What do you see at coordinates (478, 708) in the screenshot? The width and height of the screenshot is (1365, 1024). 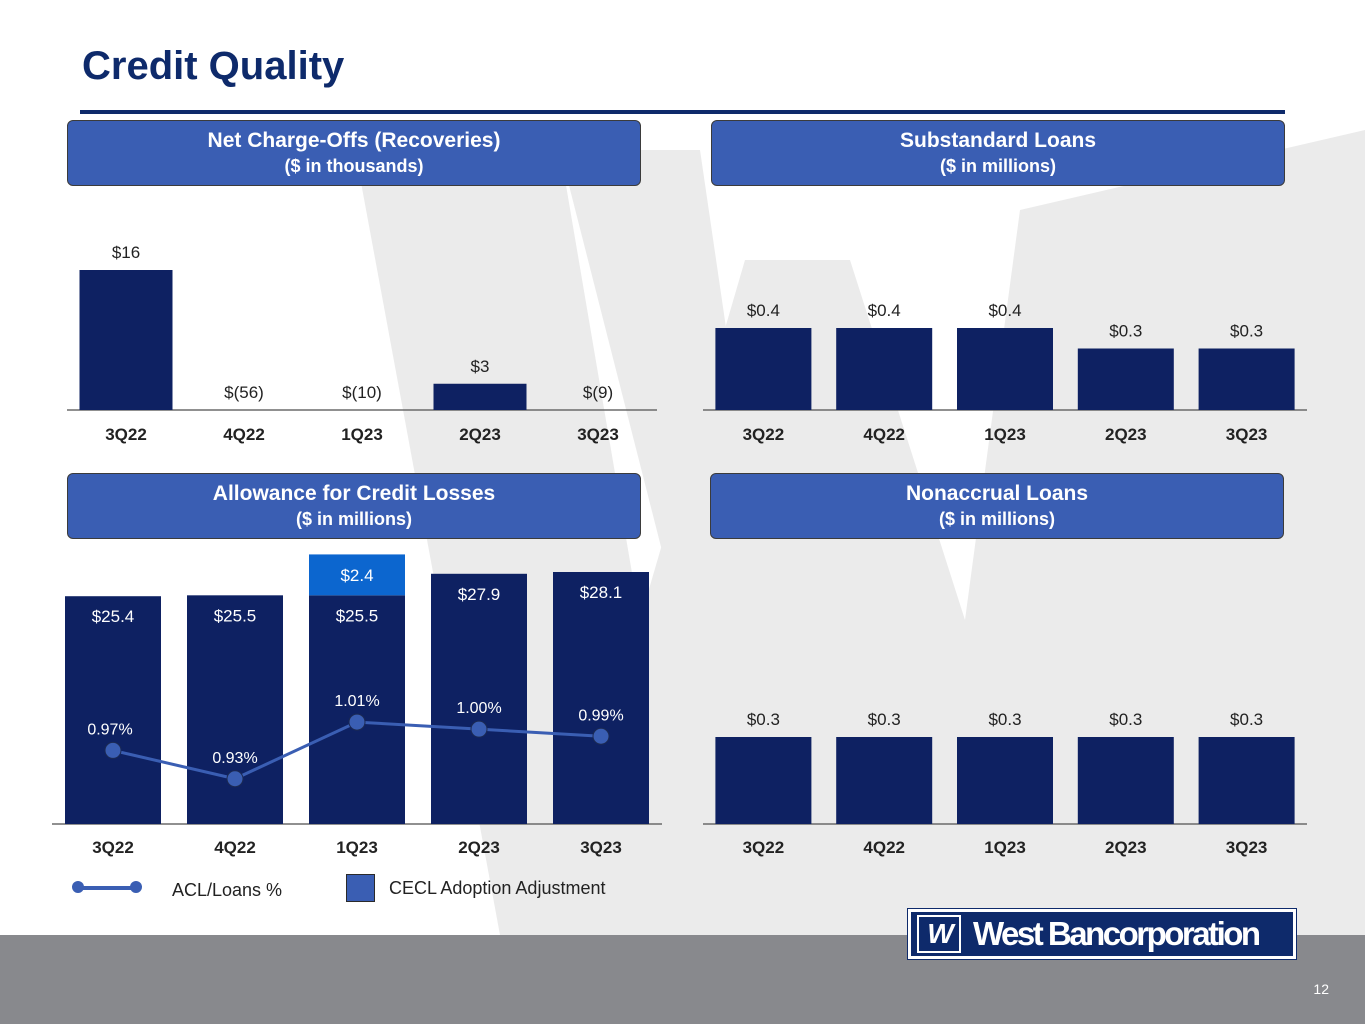 I see `acl-loans-label: 1.00%` at bounding box center [478, 708].